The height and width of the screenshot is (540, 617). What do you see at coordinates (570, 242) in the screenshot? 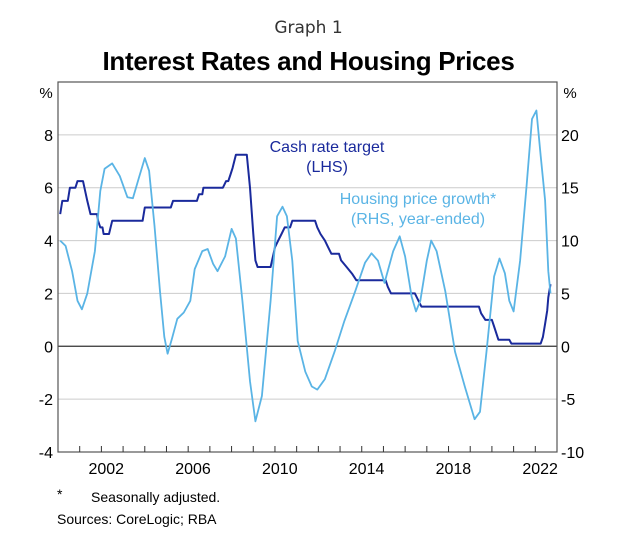
I see `right-tick-label: 10` at bounding box center [570, 242].